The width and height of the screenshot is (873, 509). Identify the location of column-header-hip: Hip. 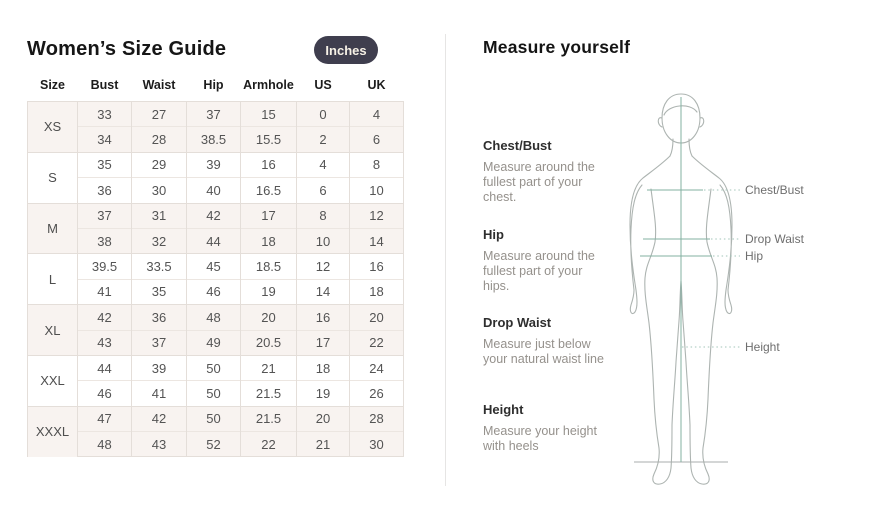
(213, 85).